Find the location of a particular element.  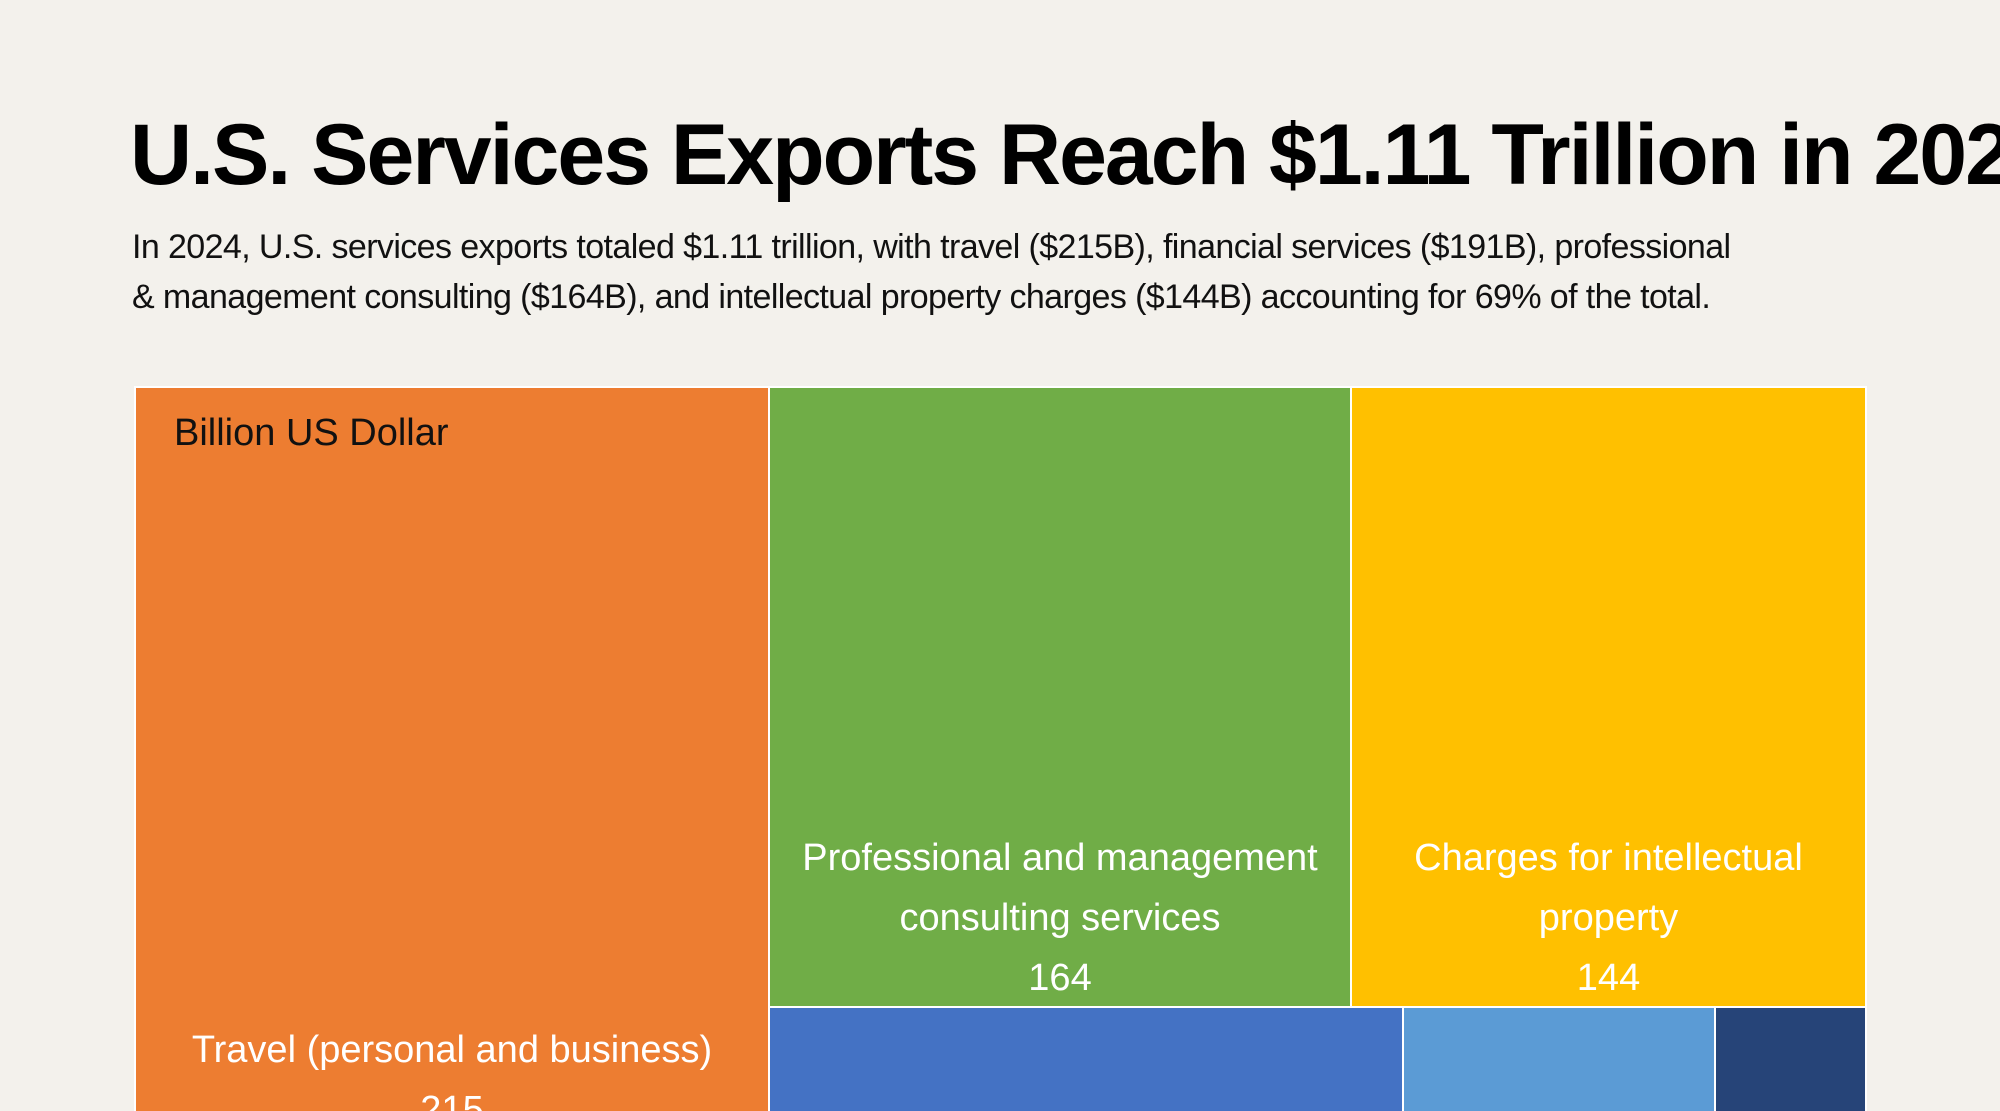

tile-label-intellectual-property: Charges for intellectual property 144 is located at coordinates (1608, 917).